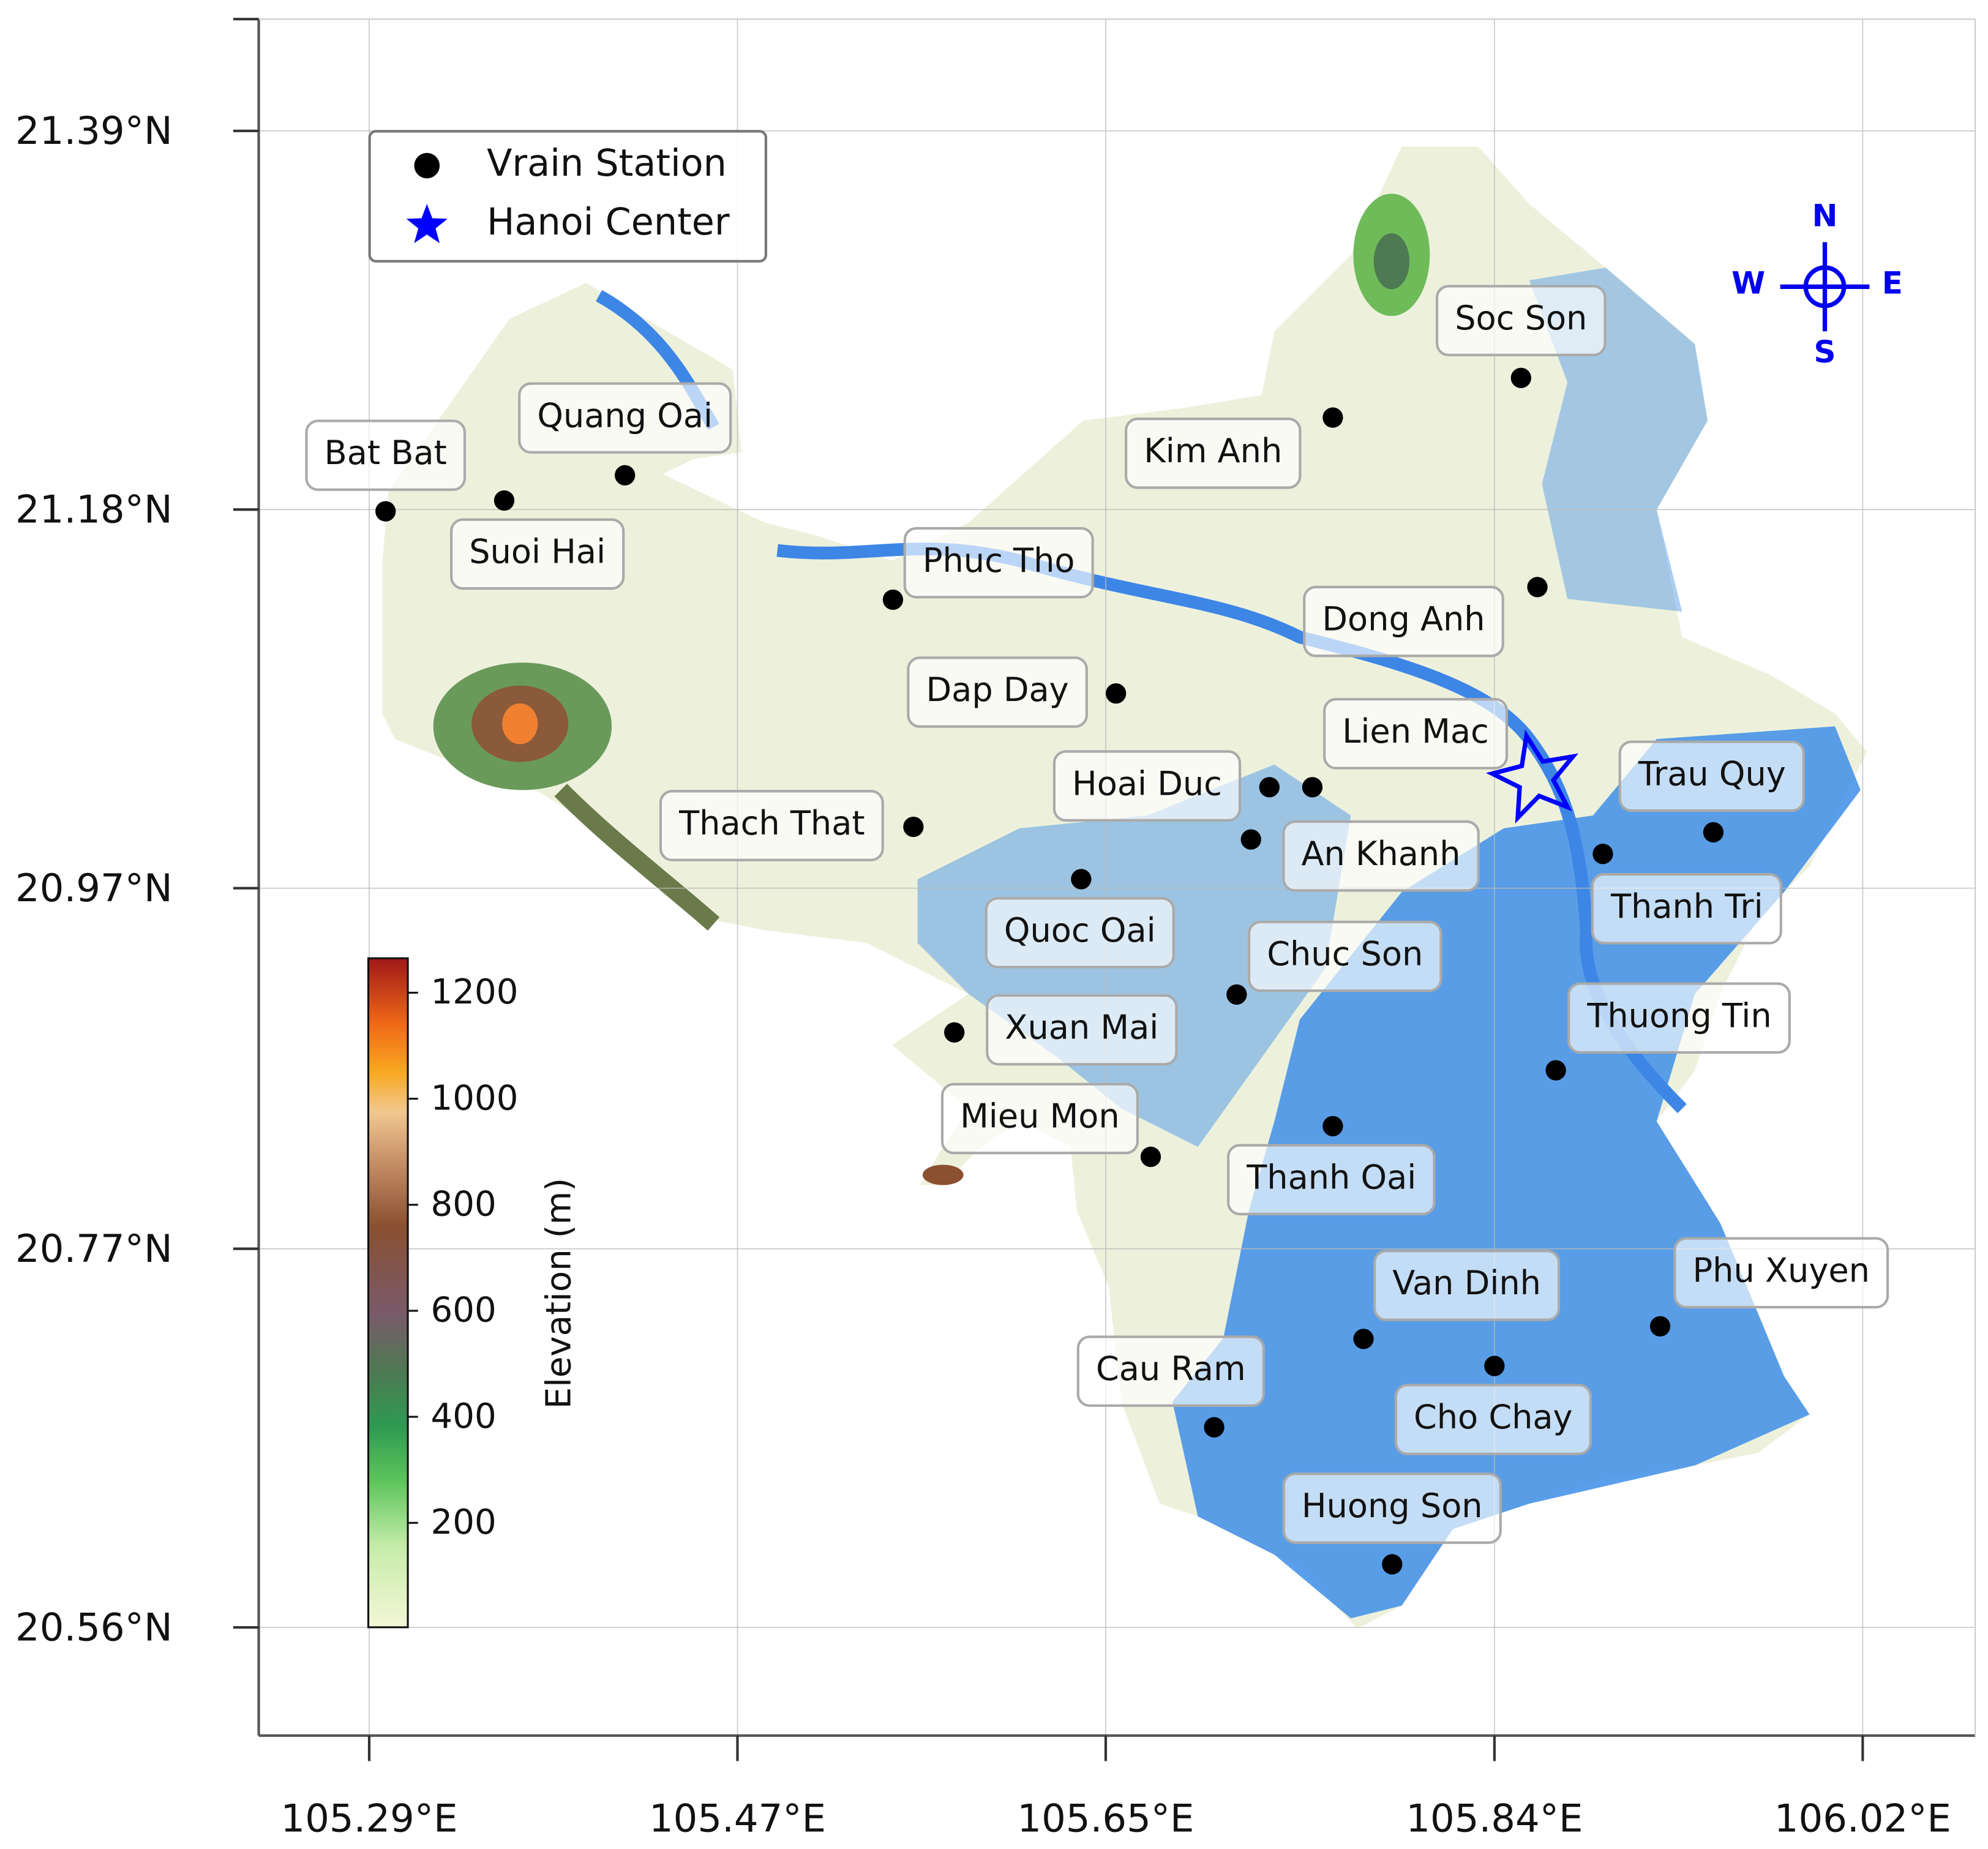  I want to click on legend-marker, so click(427, 165).